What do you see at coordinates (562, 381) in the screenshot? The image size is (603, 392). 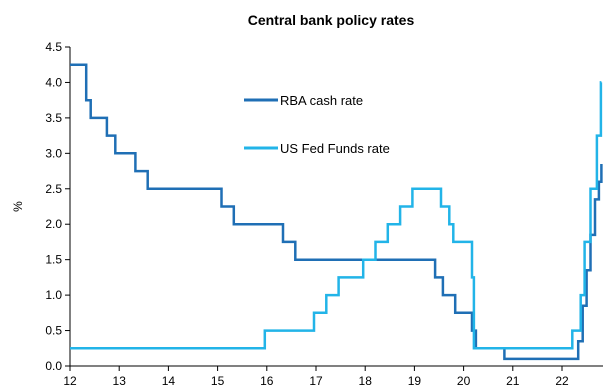 I see `x-tick-label: 22` at bounding box center [562, 381].